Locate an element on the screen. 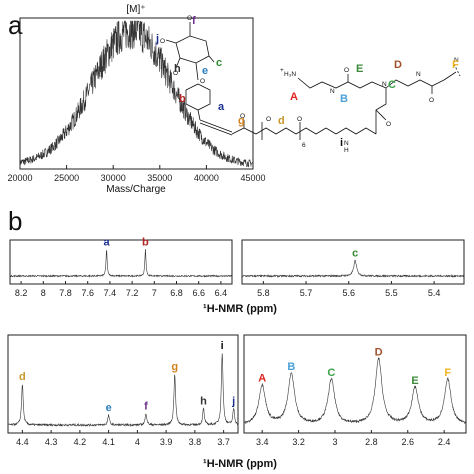 The image size is (474, 474). atom-O-f: O is located at coordinates (189, 18).